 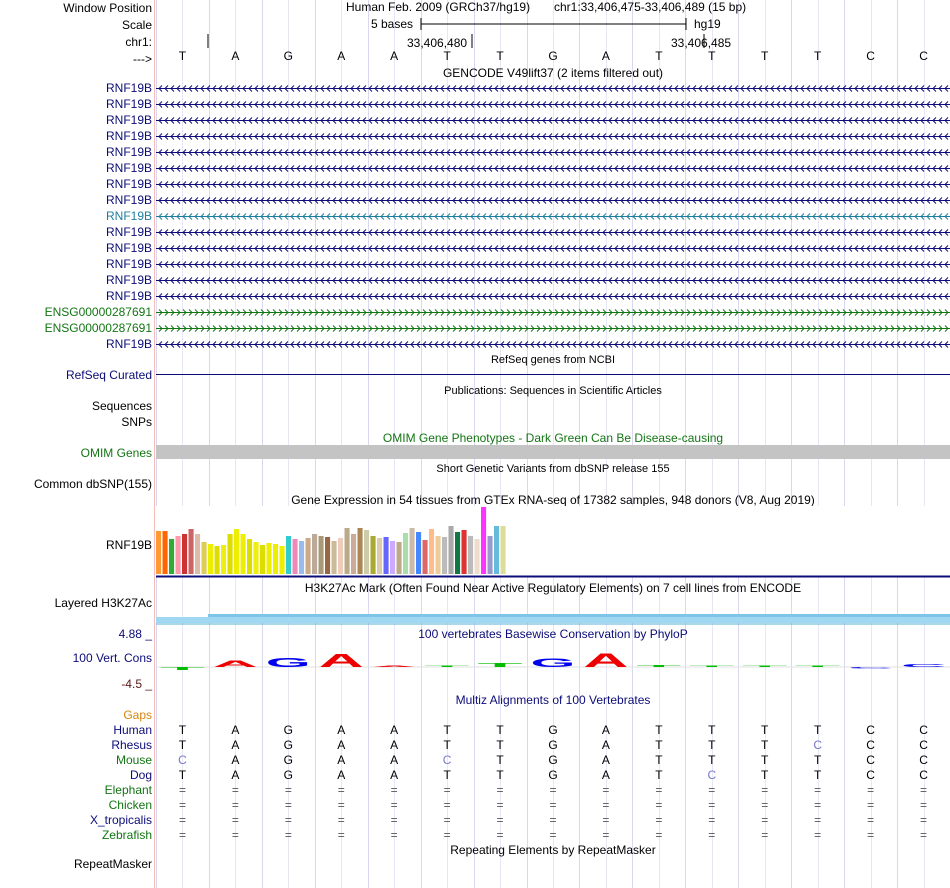 I want to click on gtex-label: RNF19B, so click(x=128, y=545).